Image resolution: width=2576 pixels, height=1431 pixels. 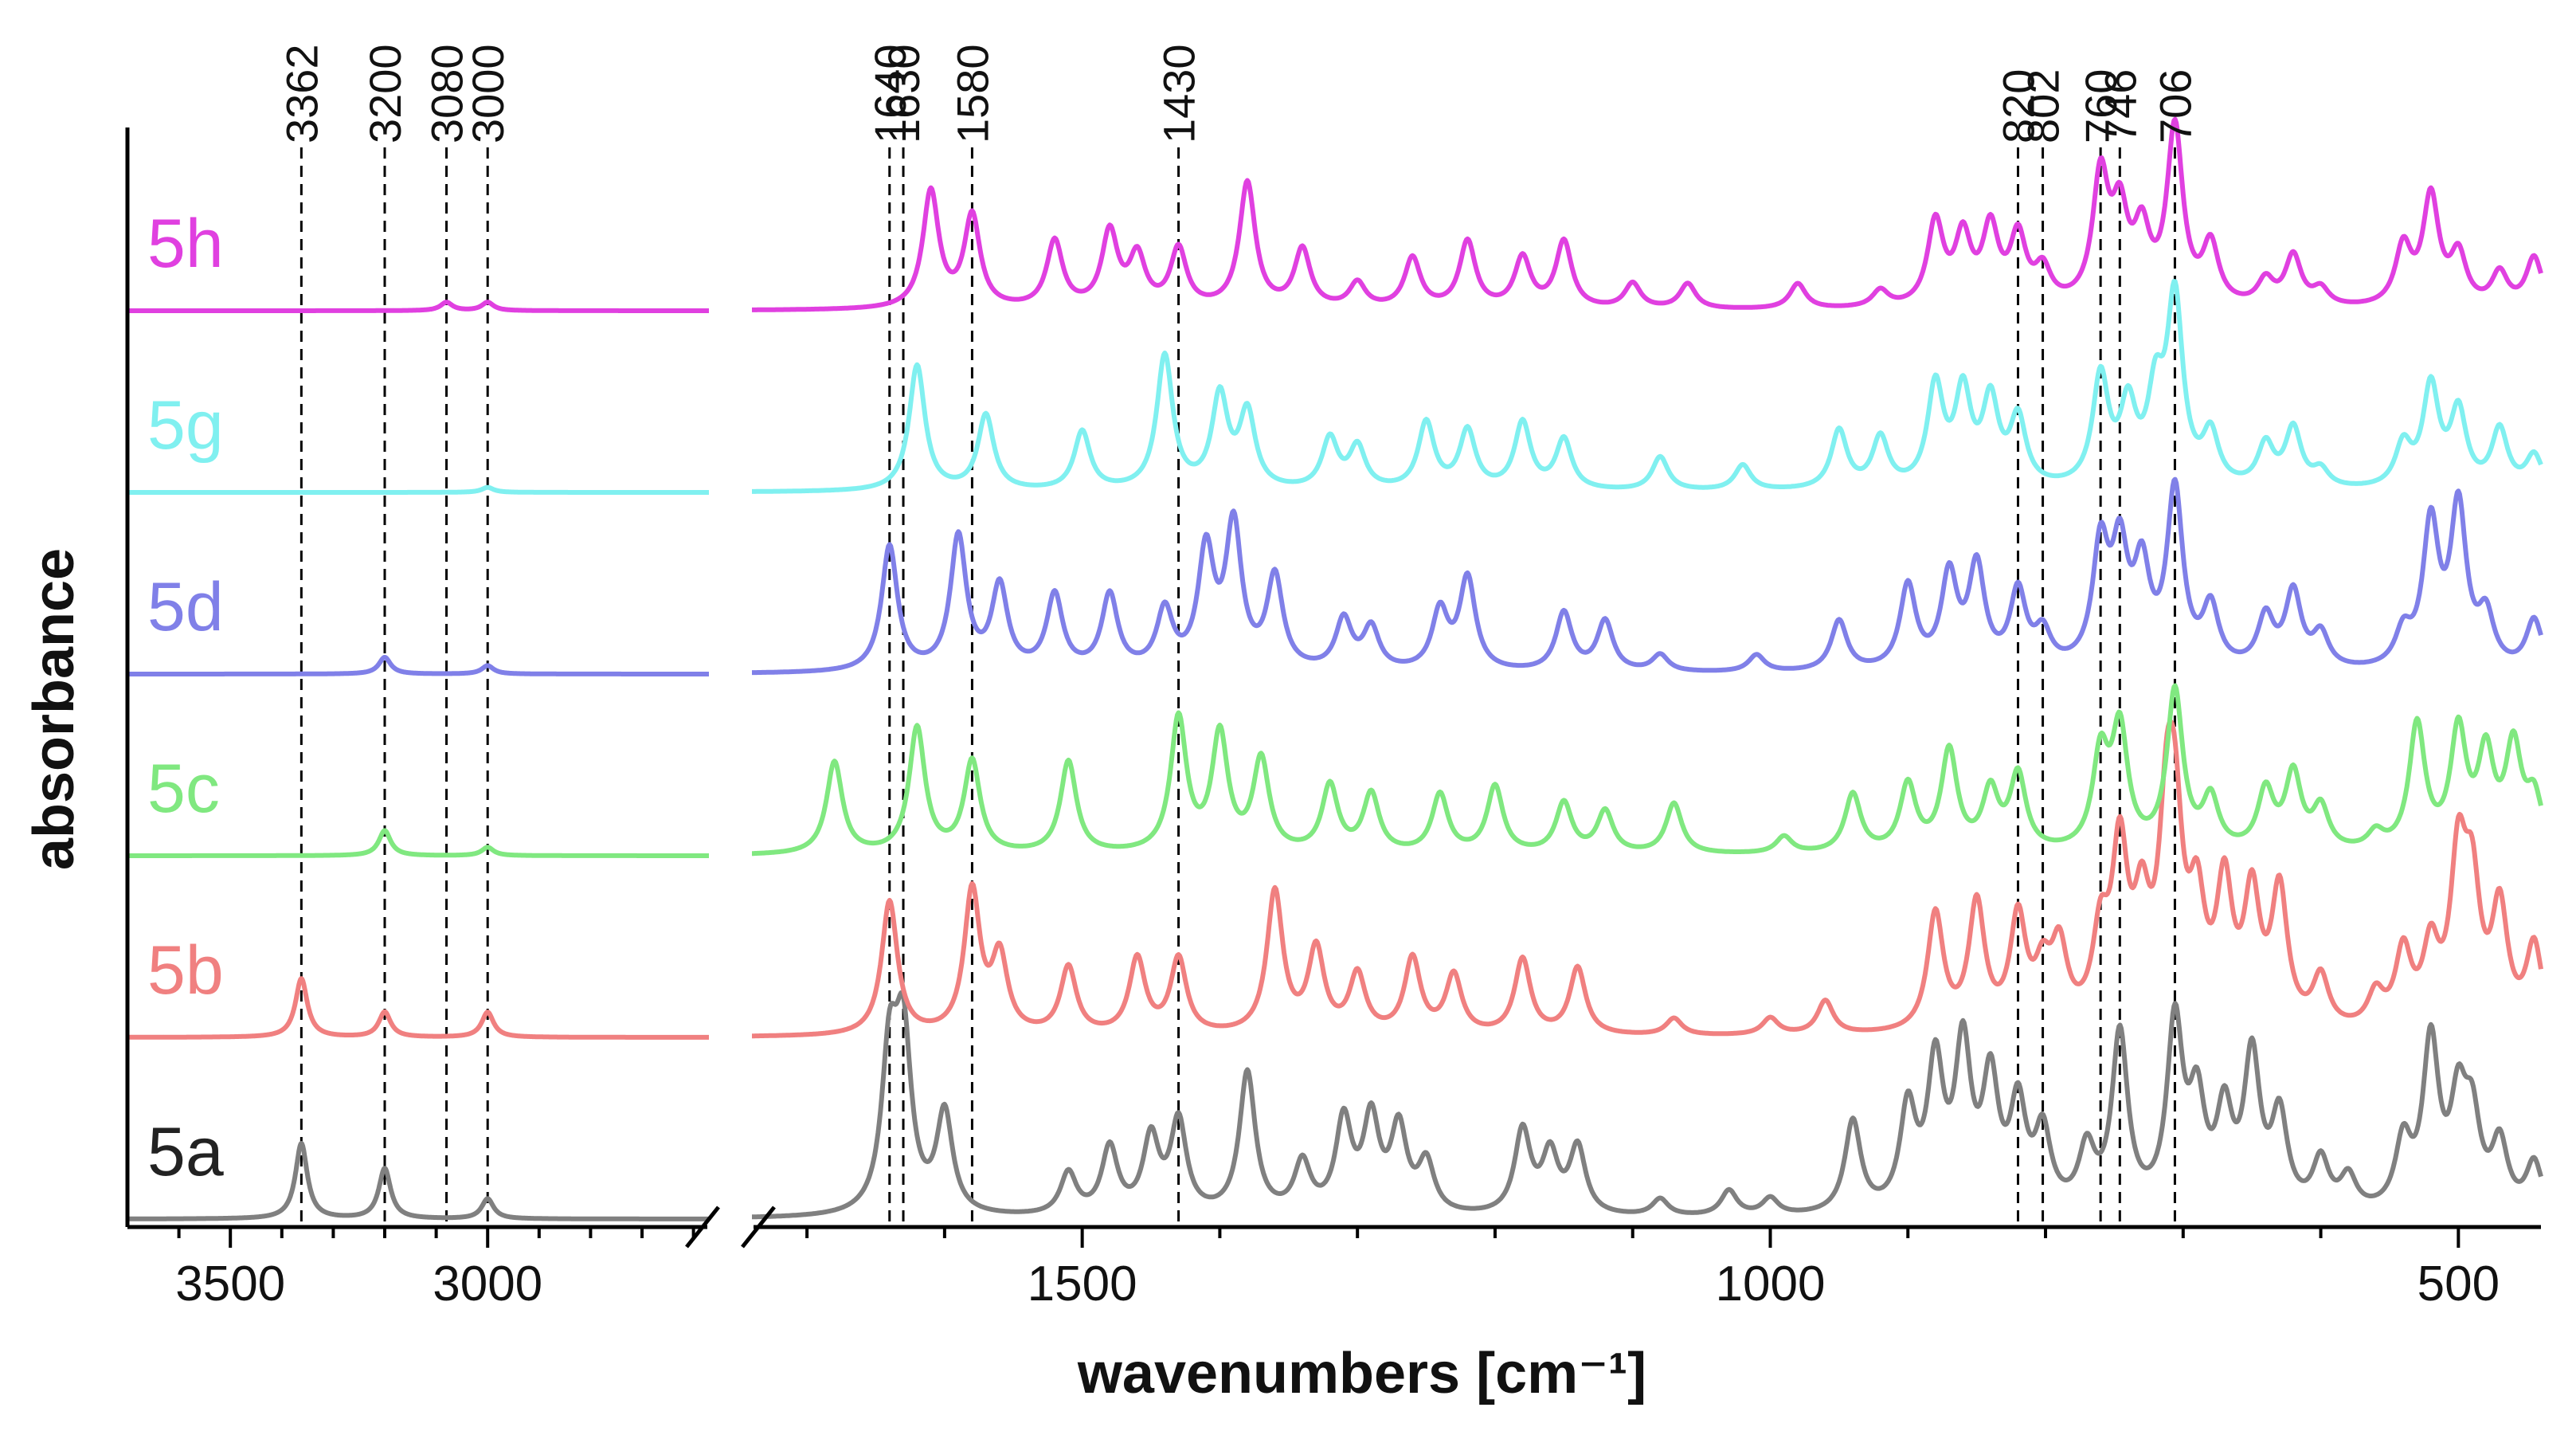 I want to click on series-label-5h: 5h, so click(x=185, y=244).